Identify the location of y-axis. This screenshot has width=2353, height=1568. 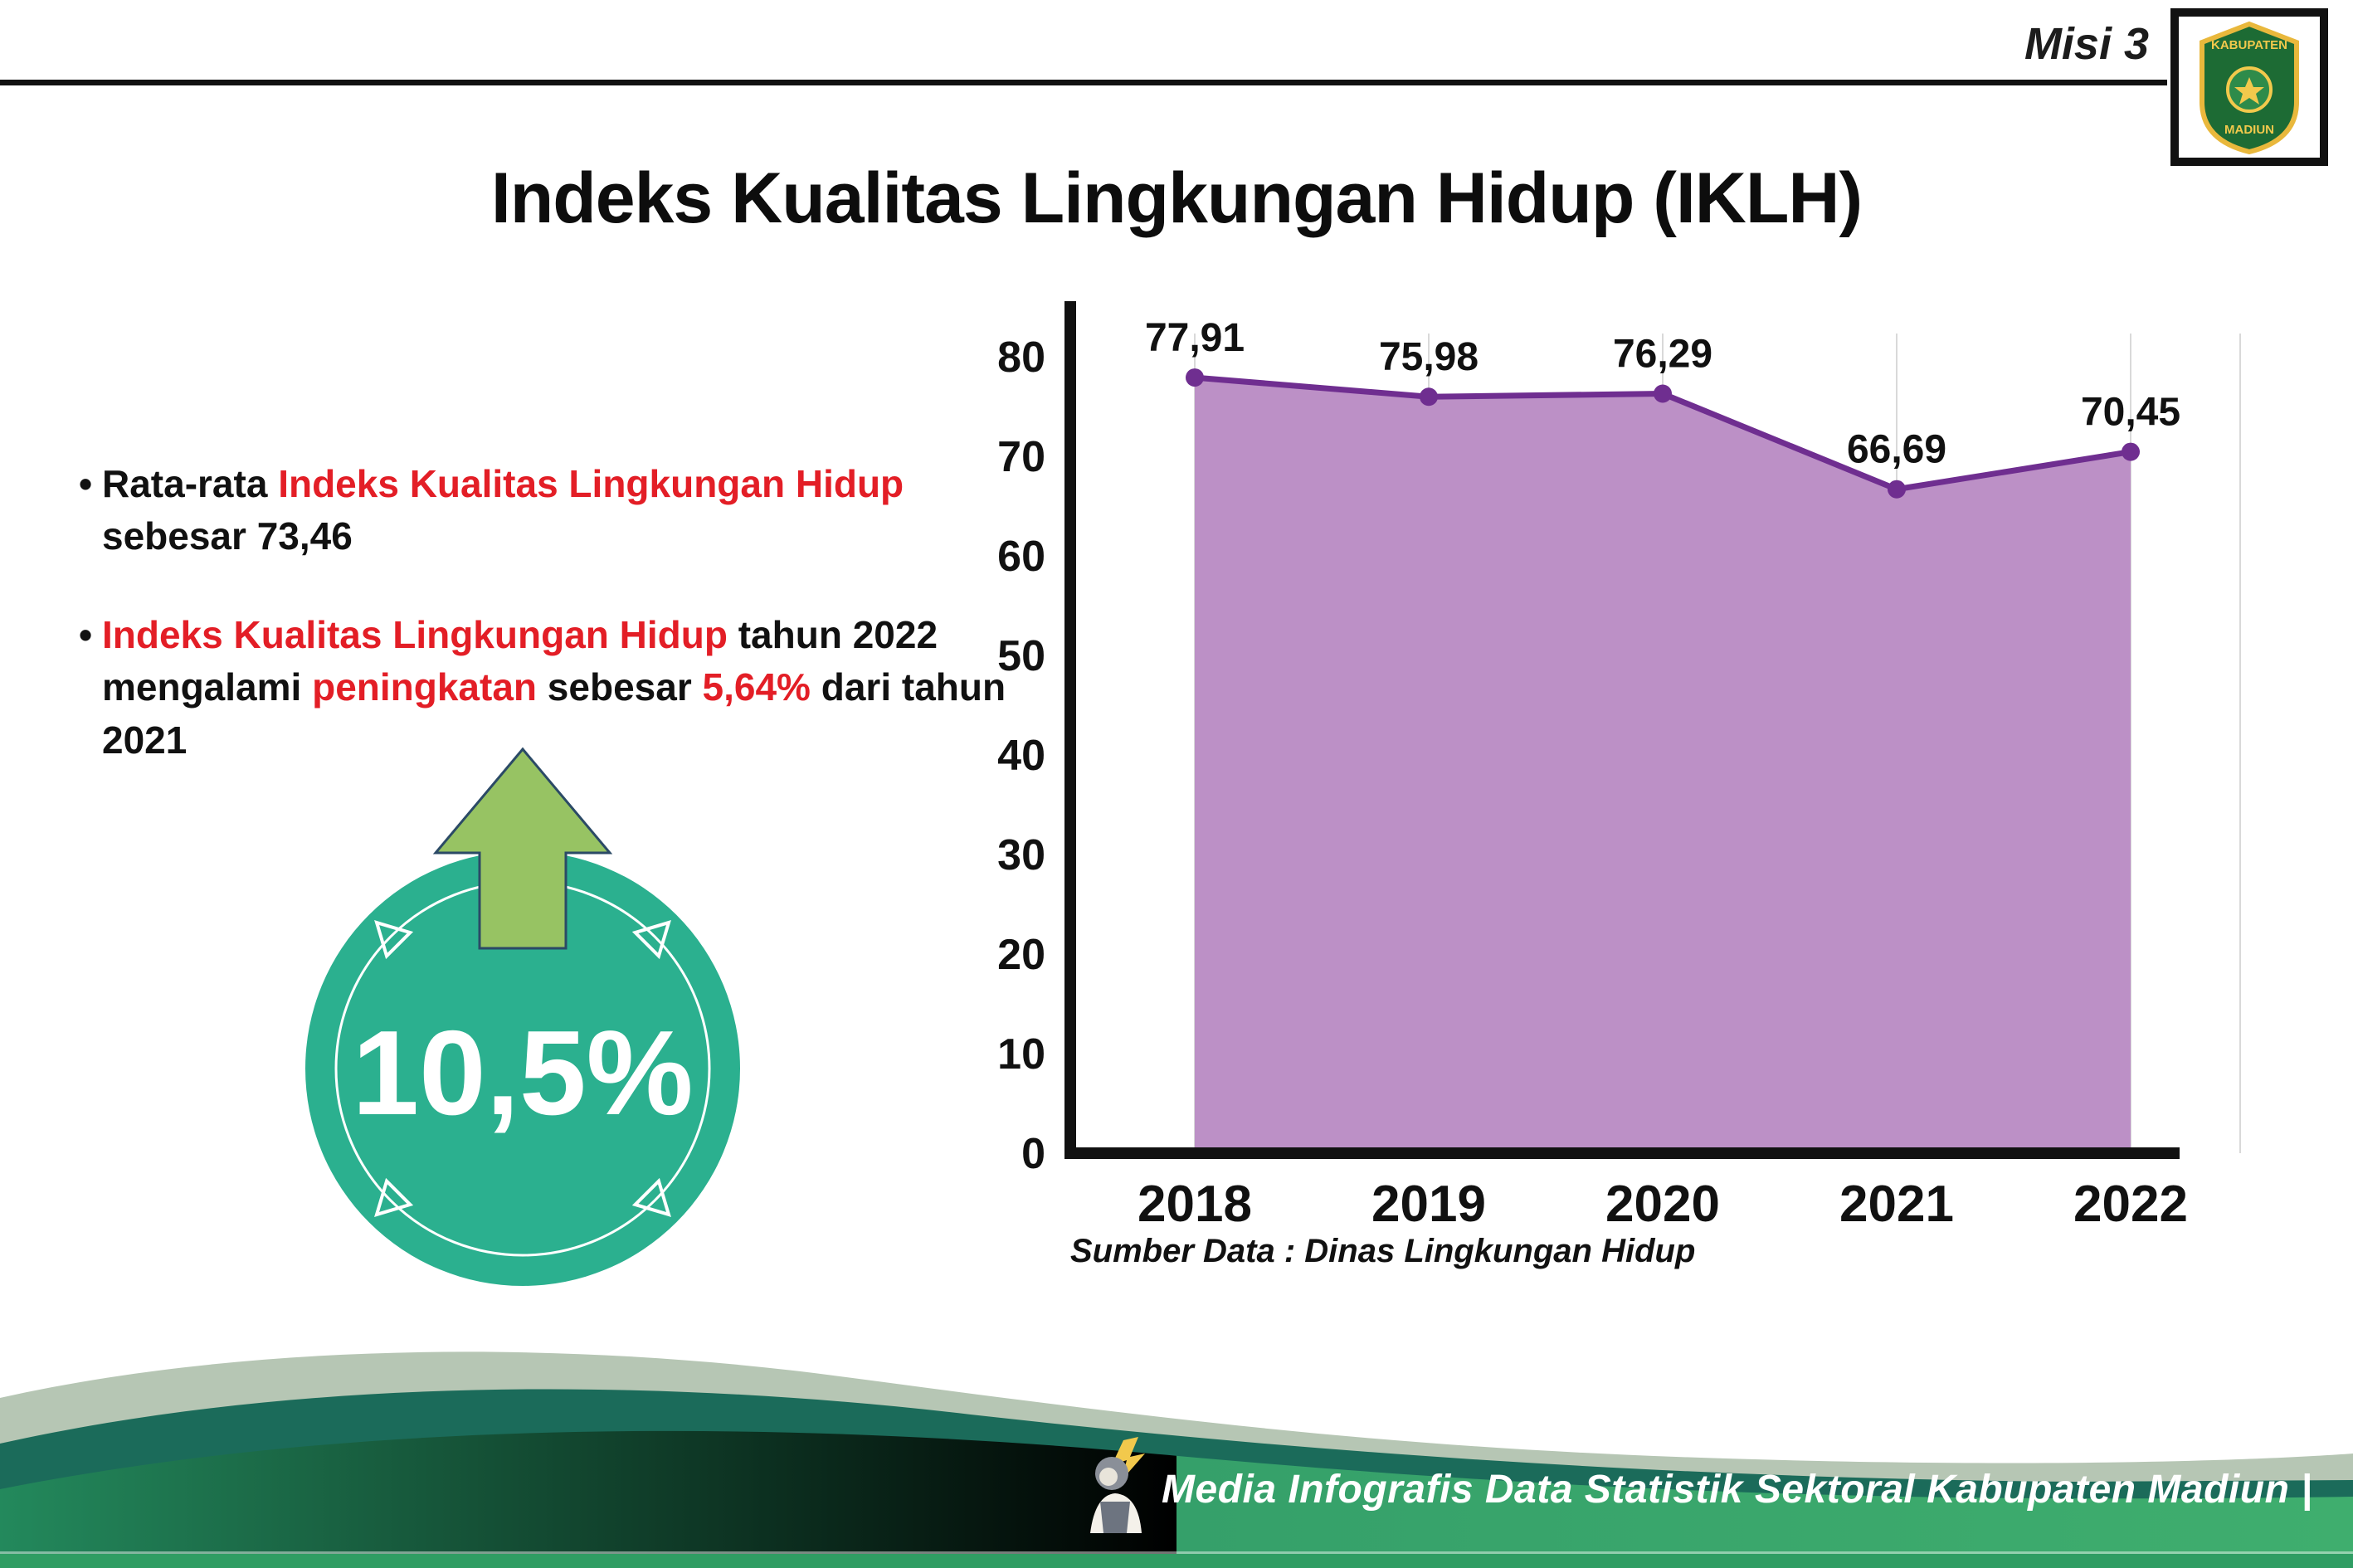
(1070, 730).